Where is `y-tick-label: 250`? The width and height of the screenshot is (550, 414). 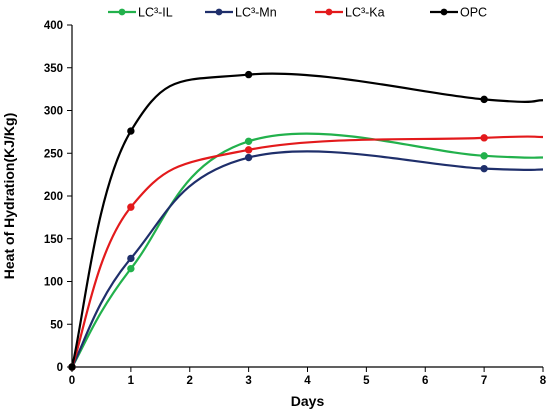
y-tick-label: 250 is located at coordinates (53, 154).